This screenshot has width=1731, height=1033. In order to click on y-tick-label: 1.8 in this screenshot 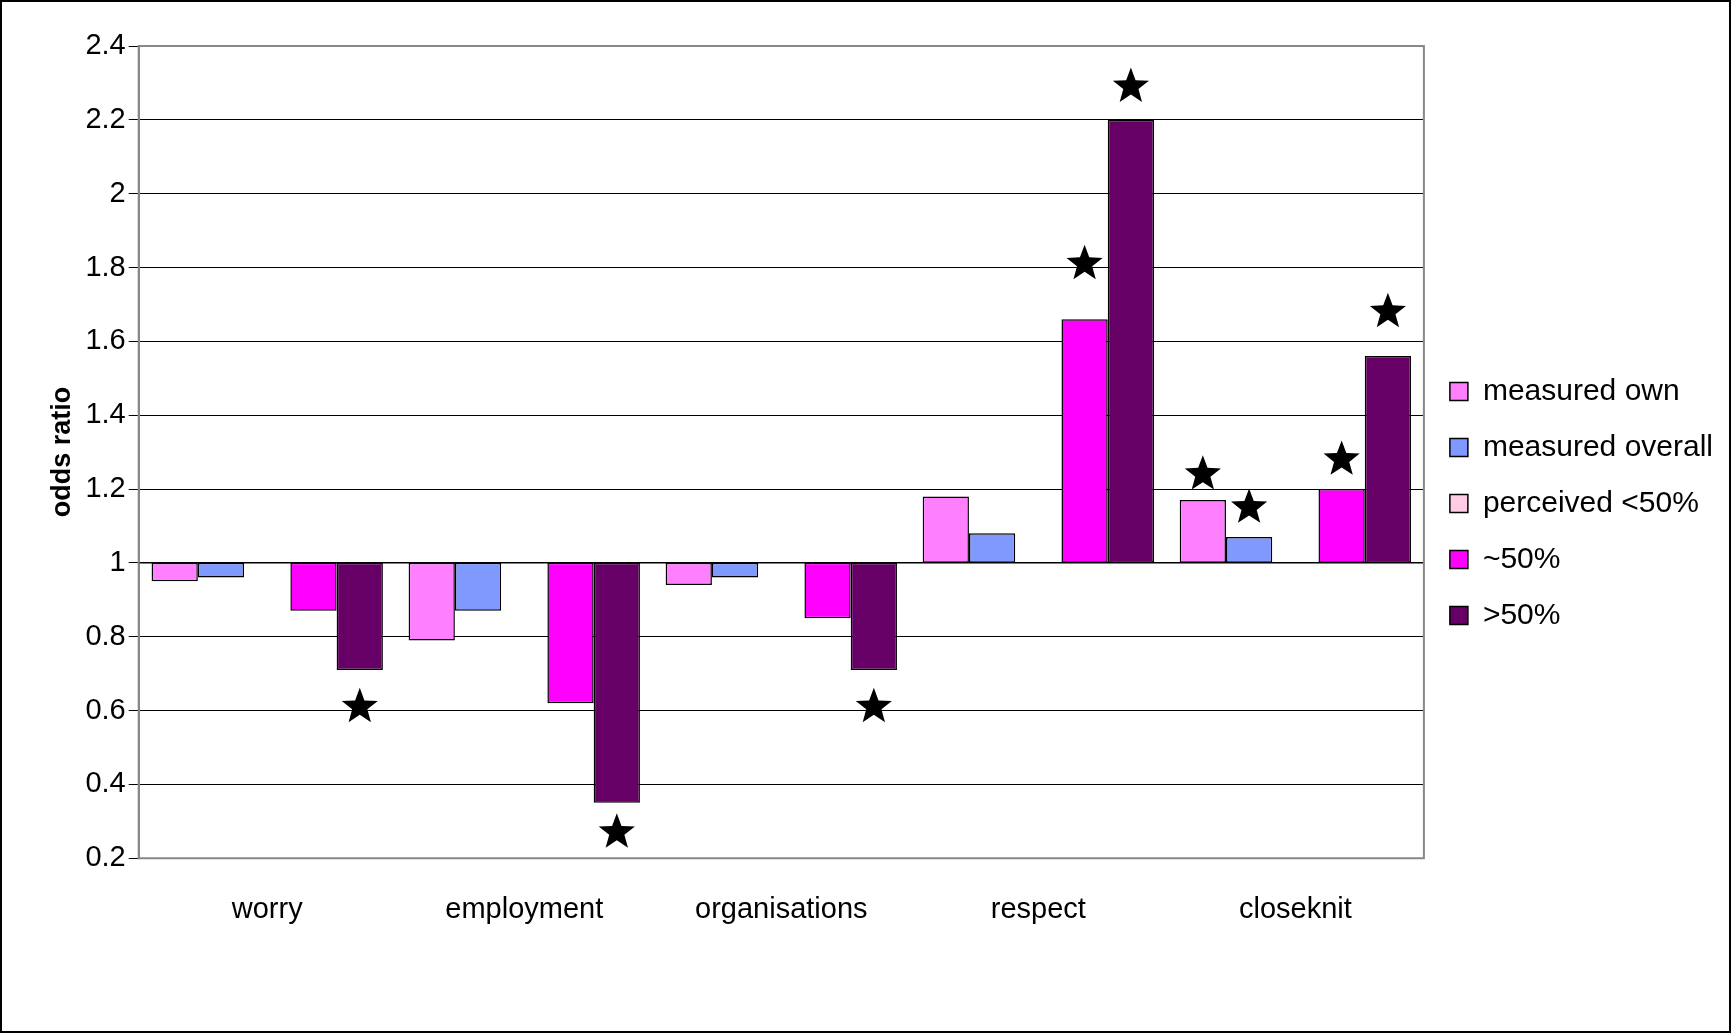, I will do `click(105, 265)`.